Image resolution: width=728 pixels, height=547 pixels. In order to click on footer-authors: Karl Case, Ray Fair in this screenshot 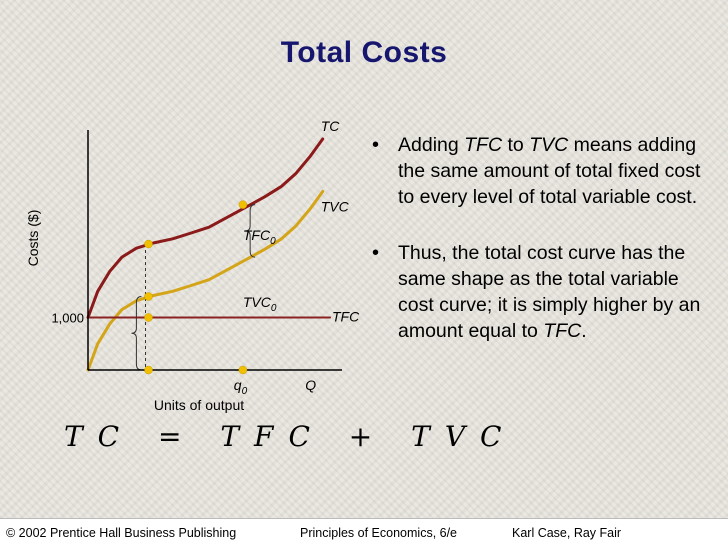, I will do `click(567, 533)`.